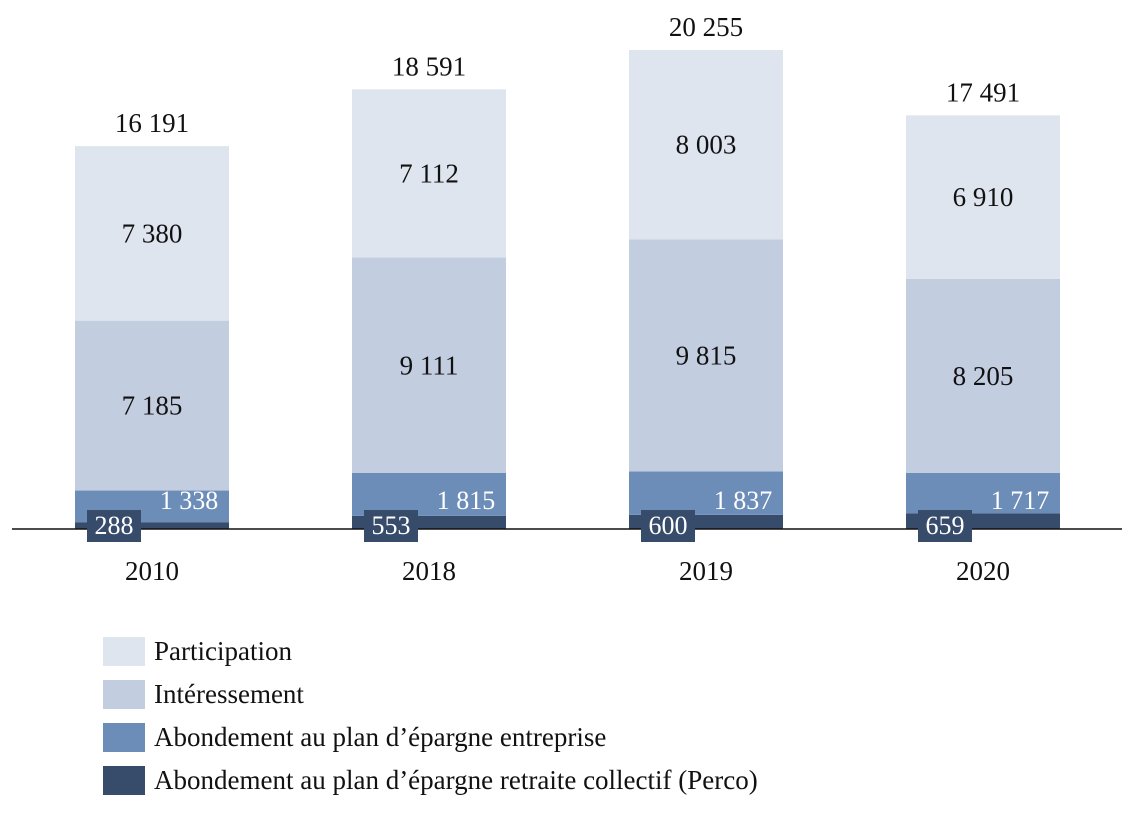 The height and width of the screenshot is (813, 1135). Describe the element at coordinates (466, 500) in the screenshot. I see `data-label-pee-2018: 1 815` at that location.